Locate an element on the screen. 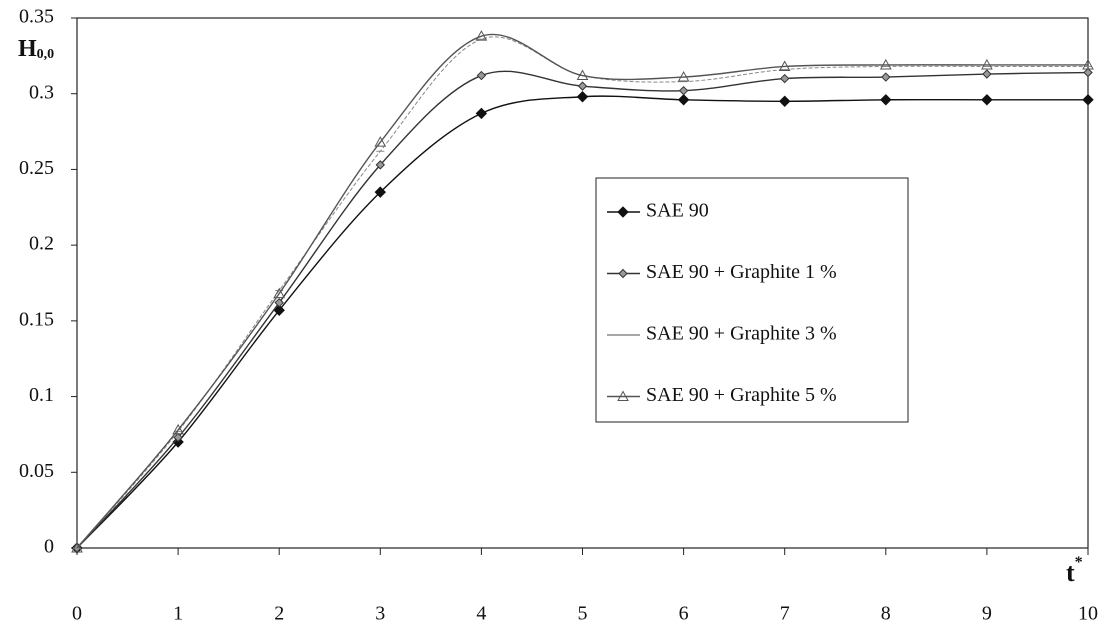 This screenshot has width=1106, height=624. x-tick-label: 0 is located at coordinates (77, 613).